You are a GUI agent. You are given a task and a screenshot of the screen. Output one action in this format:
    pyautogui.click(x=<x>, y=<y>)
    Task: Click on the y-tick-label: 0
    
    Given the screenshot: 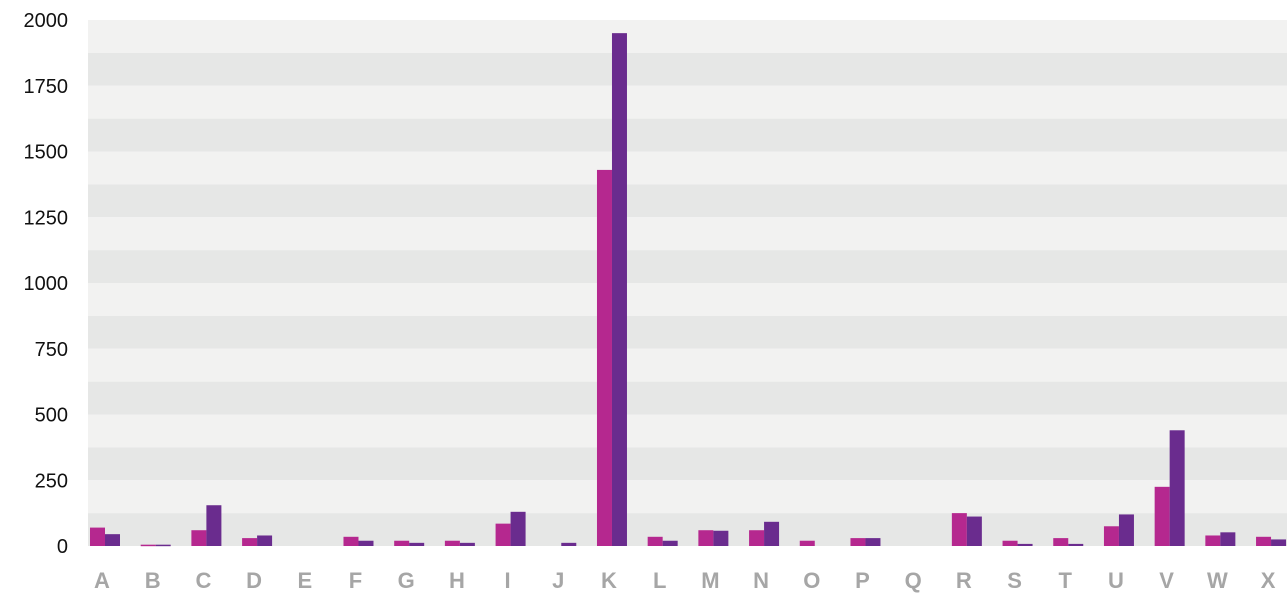 What is the action you would take?
    pyautogui.click(x=62, y=547)
    